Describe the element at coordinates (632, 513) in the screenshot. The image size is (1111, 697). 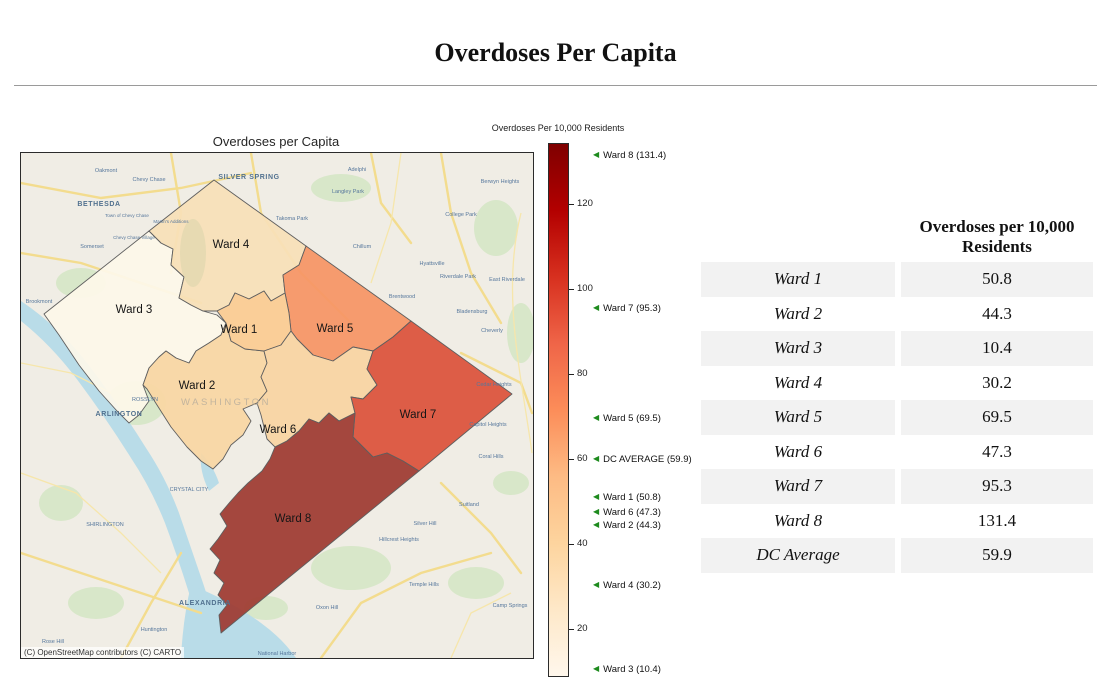
I see `annotation-label: Ward 6 (47.3)` at that location.